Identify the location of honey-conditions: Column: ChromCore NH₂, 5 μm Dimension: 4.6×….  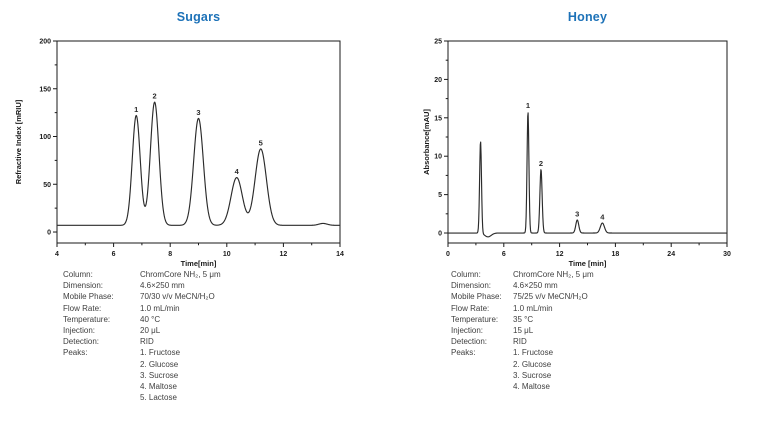
(522, 330).